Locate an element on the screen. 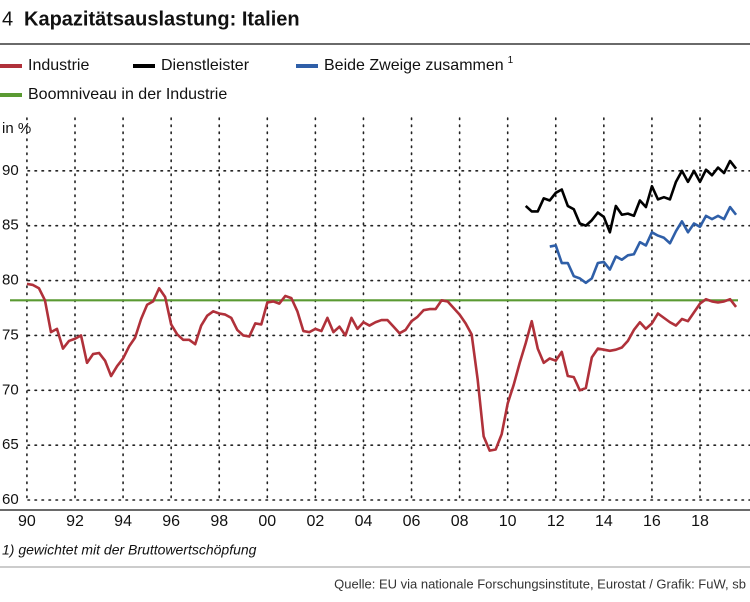 The height and width of the screenshot is (602, 750). footnote: 1) gewichtet mit der Bruttowertschöpfung is located at coordinates (129, 550).